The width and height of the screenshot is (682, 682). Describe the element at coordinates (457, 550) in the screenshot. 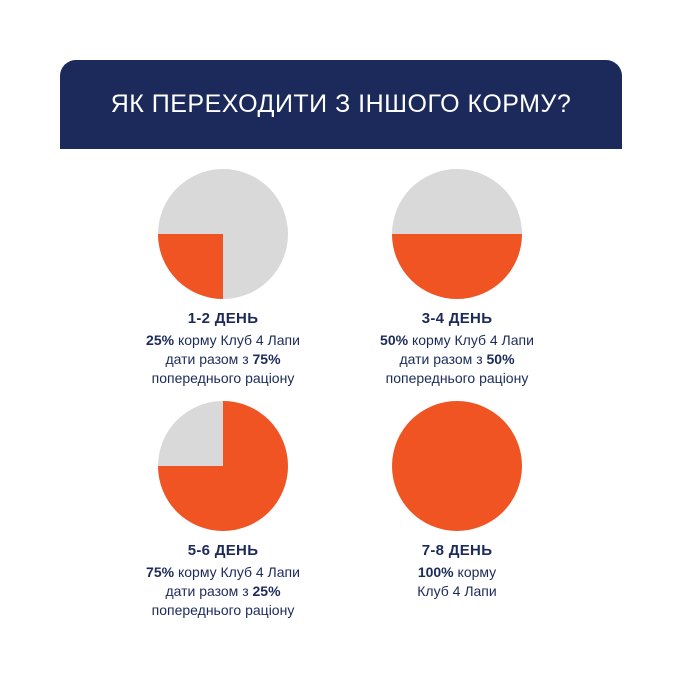

I see `day-label: 7-8 ДЕНЬ` at that location.